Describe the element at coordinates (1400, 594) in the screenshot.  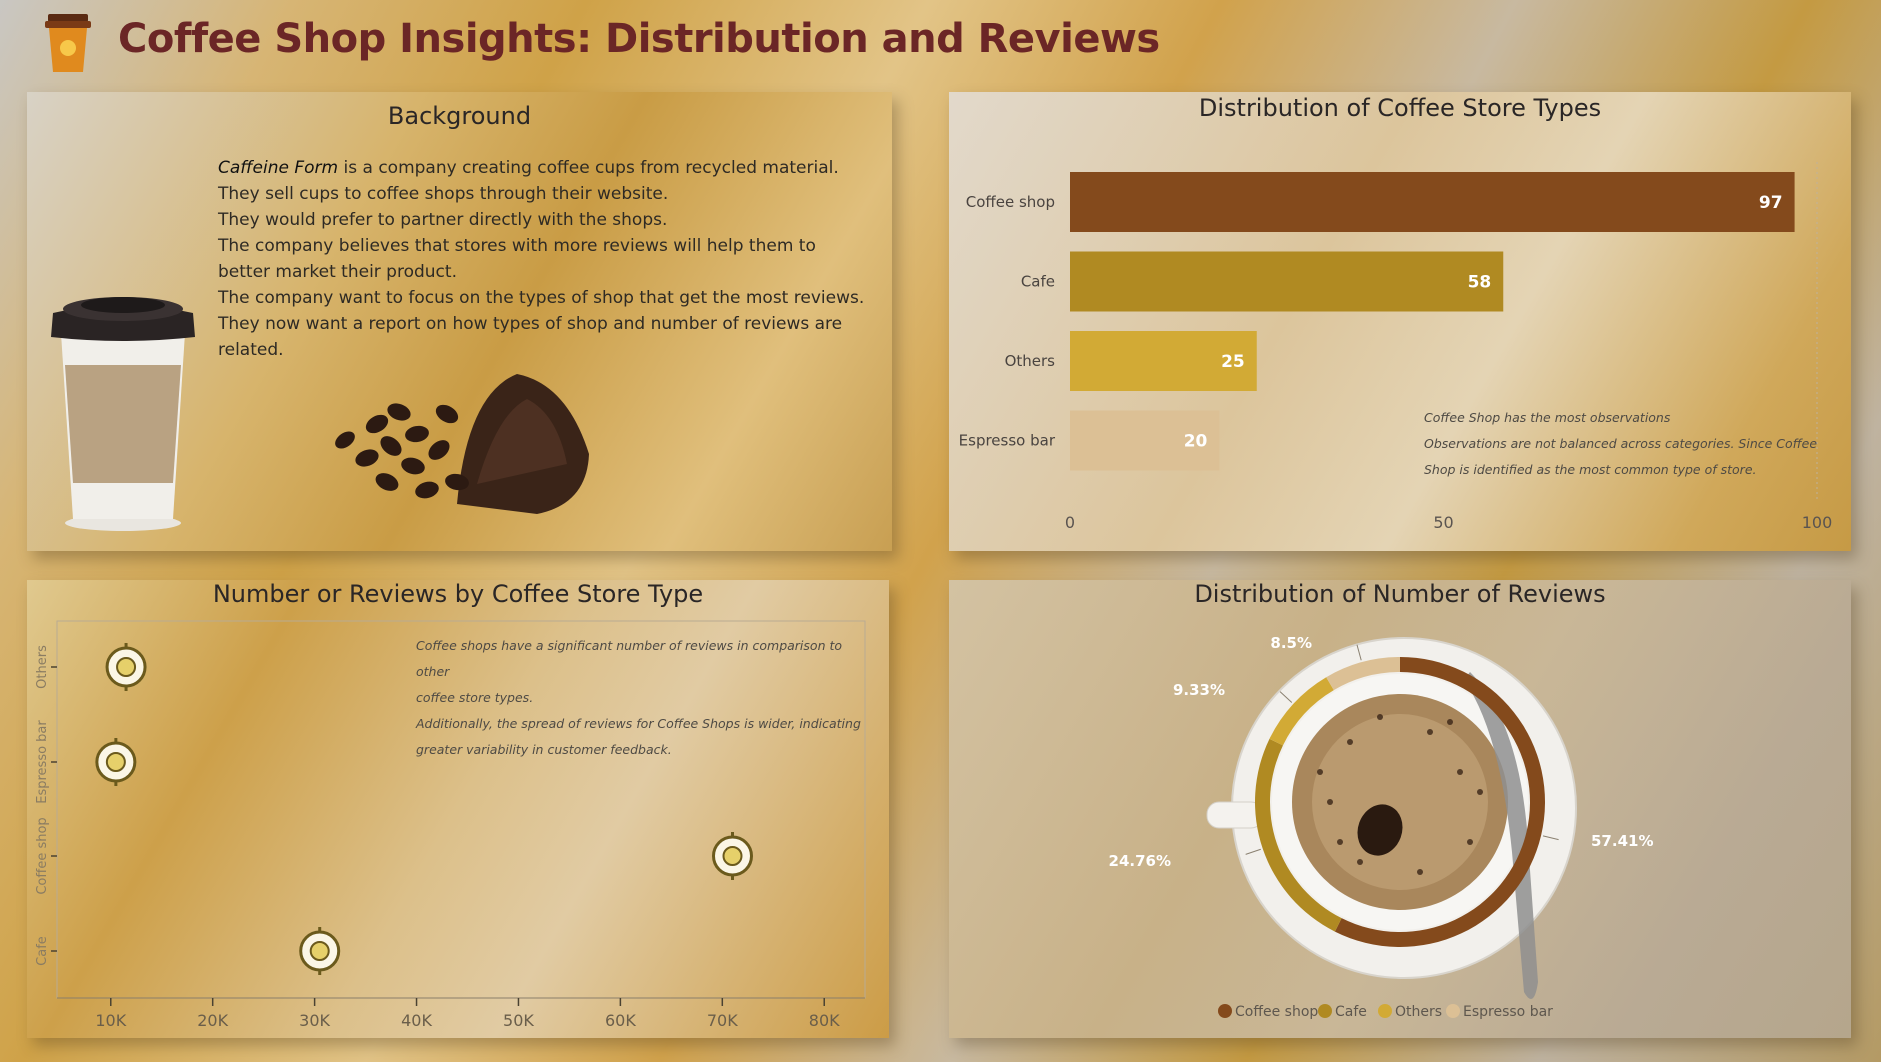
I see `pie-chart-title: Distribution of Number of Reviews` at that location.